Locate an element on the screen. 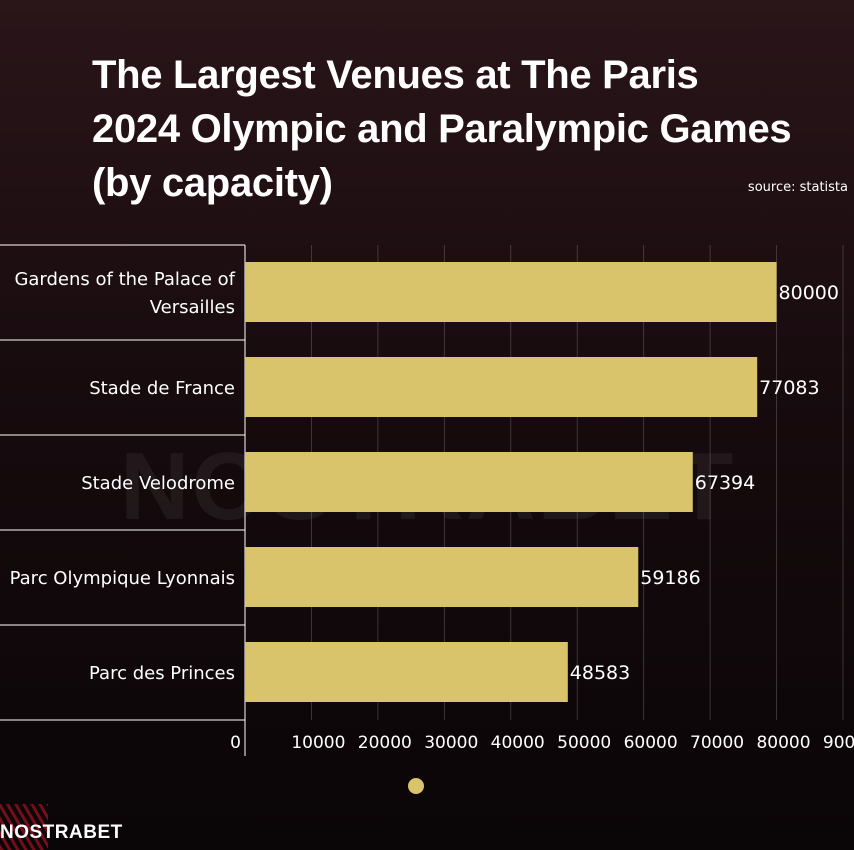 Image resolution: width=854 pixels, height=850 pixels. logo-stripes-icon is located at coordinates (24, 827).